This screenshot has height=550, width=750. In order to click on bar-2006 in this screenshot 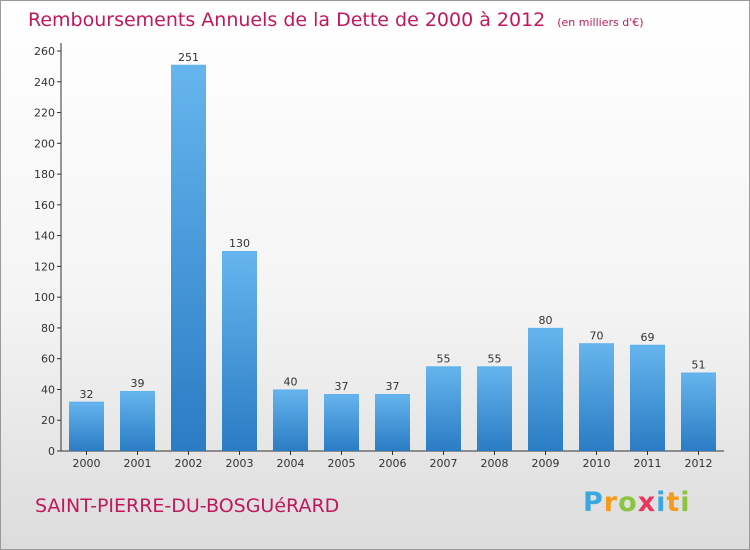, I will do `click(392, 422)`.